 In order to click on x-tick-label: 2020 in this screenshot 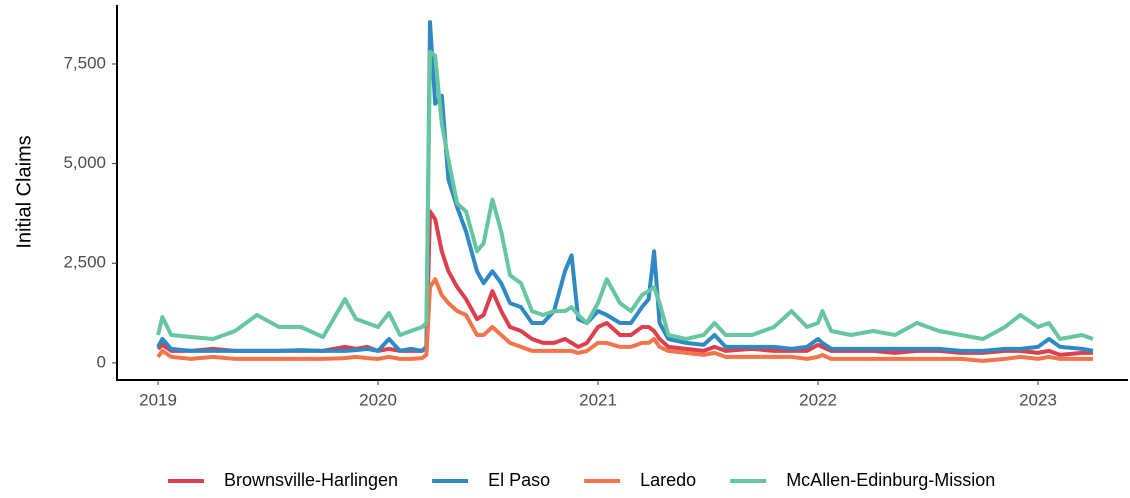, I will do `click(378, 399)`.